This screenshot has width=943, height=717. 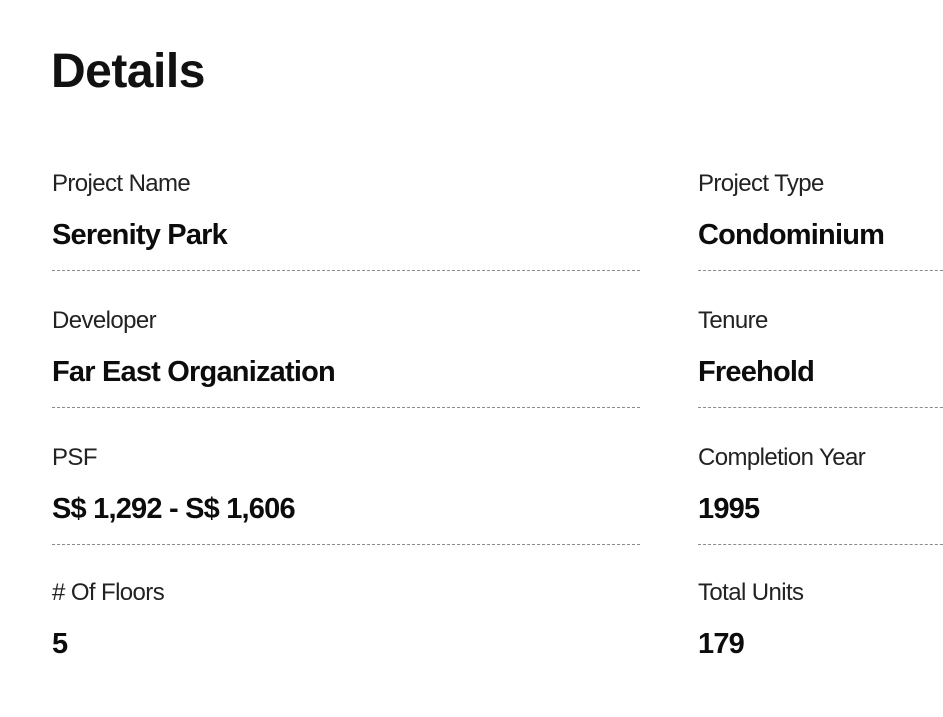 What do you see at coordinates (751, 592) in the screenshot?
I see `field-label: Total Units` at bounding box center [751, 592].